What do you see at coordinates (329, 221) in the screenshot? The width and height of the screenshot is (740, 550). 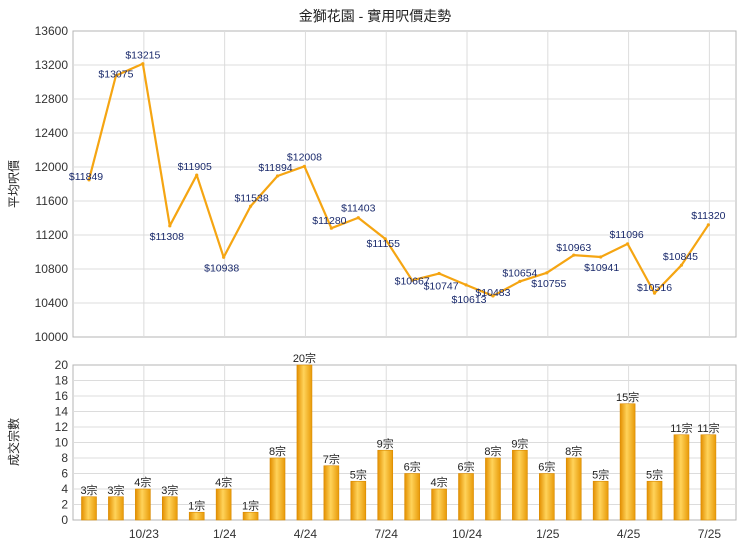 I see `price-data-label: $11280` at bounding box center [329, 221].